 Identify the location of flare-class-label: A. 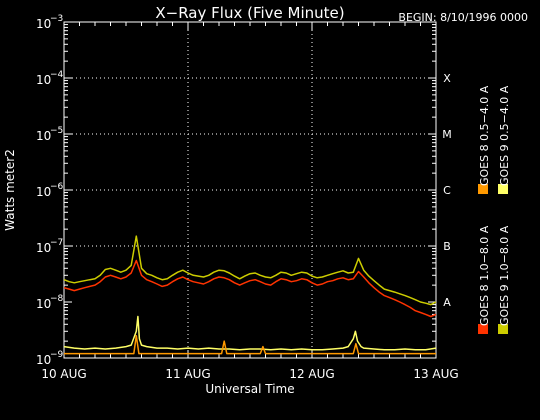
(447, 302).